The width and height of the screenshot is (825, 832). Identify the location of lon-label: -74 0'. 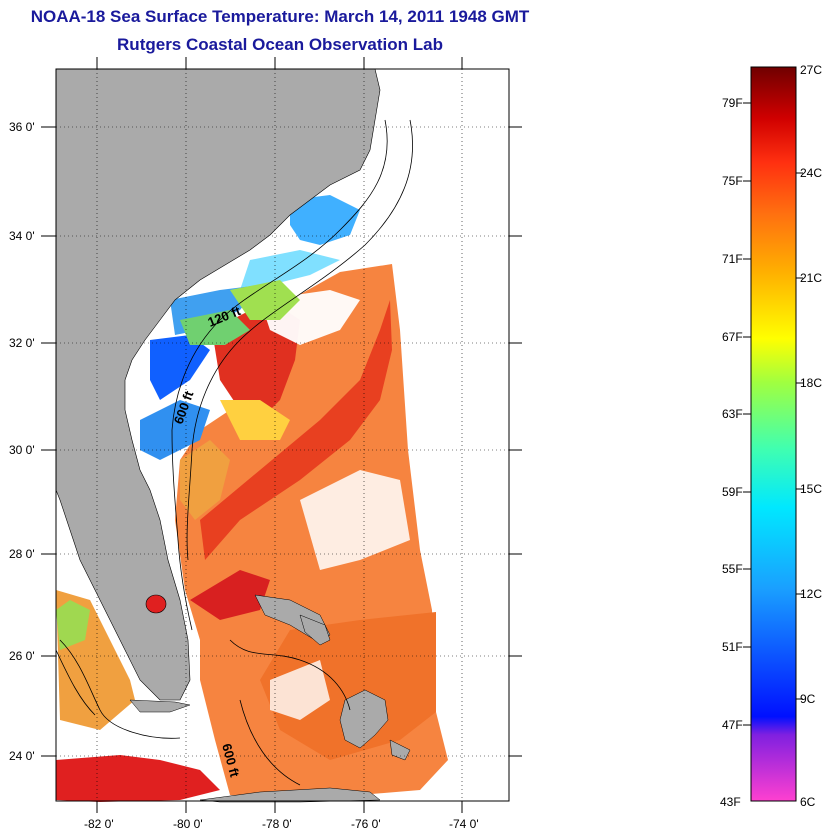
(464, 824).